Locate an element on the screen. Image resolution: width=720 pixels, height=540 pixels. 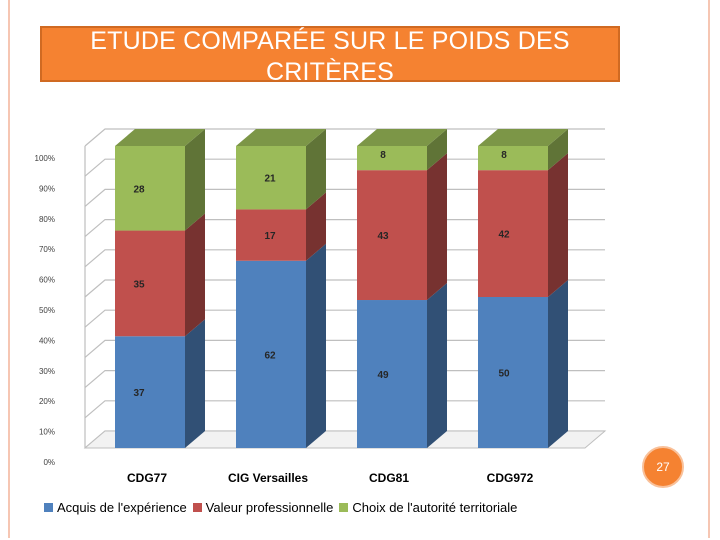
data-label: 49 is located at coordinates (383, 375).